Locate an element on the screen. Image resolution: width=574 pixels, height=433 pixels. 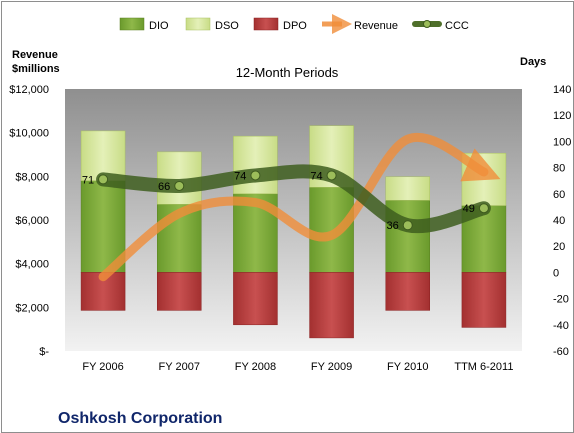
left-axis-title-line1: Revenue is located at coordinates (35, 55).